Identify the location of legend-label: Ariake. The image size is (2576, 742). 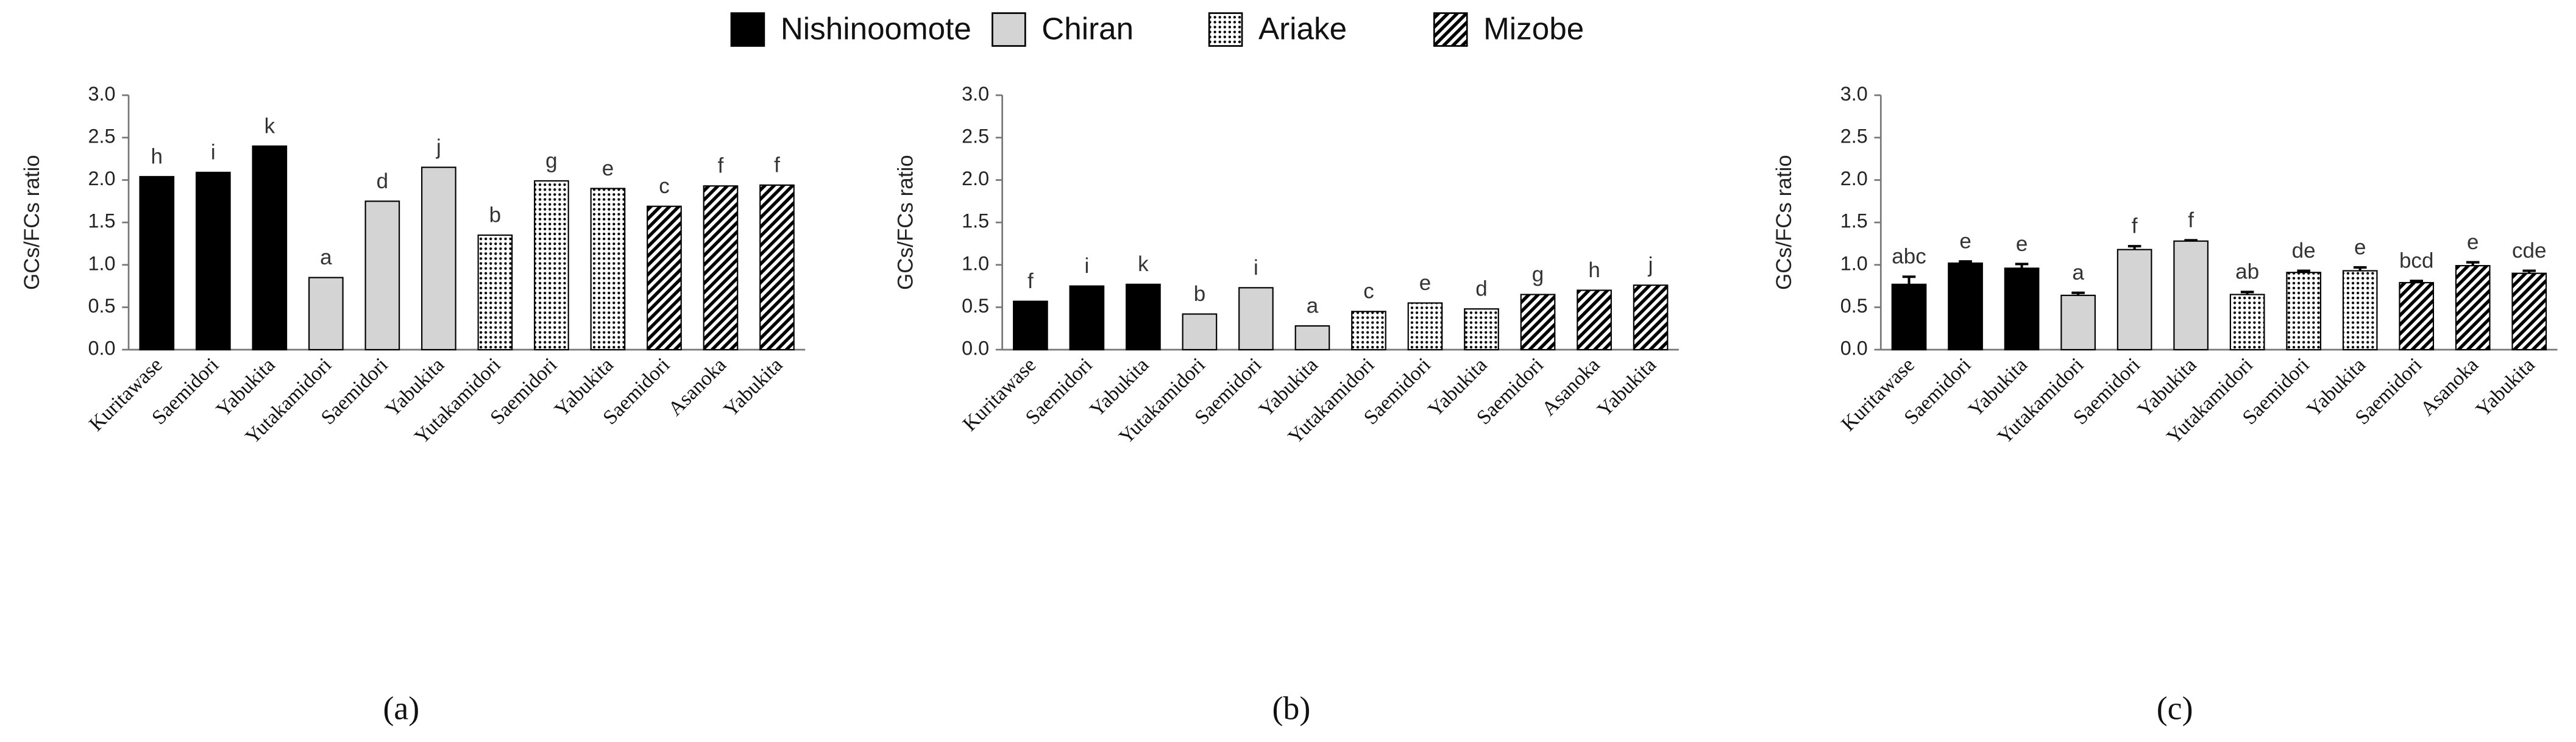
(1302, 29).